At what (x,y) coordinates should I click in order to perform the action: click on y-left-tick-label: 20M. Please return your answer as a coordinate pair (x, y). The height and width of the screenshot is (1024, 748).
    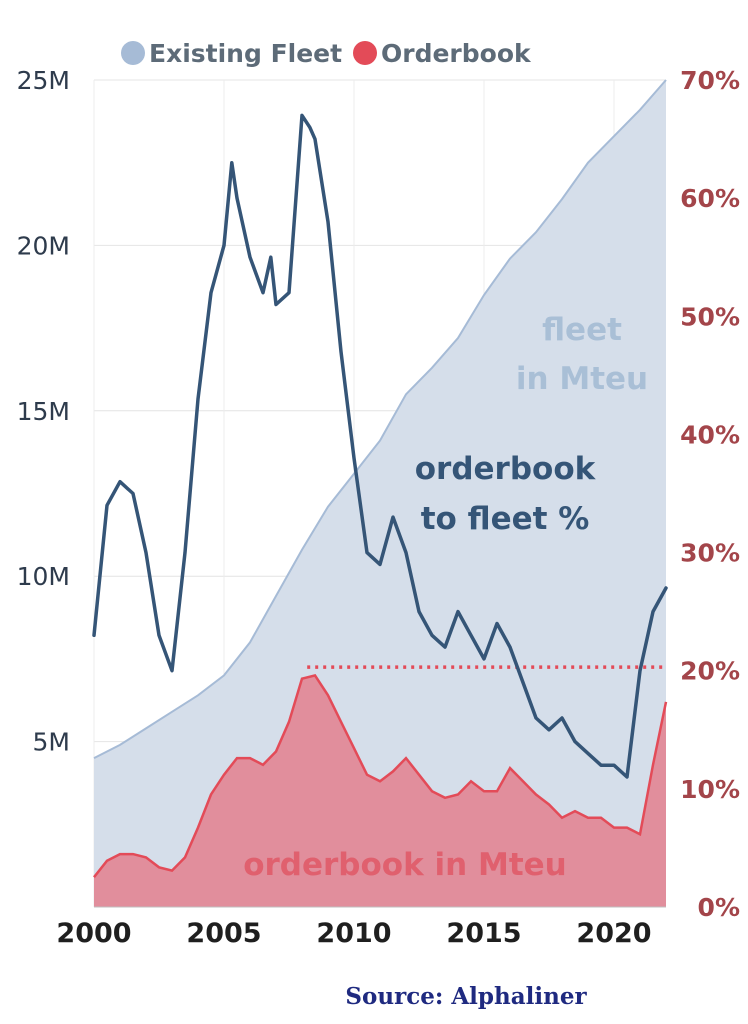
    Looking at the image, I should click on (43, 245).